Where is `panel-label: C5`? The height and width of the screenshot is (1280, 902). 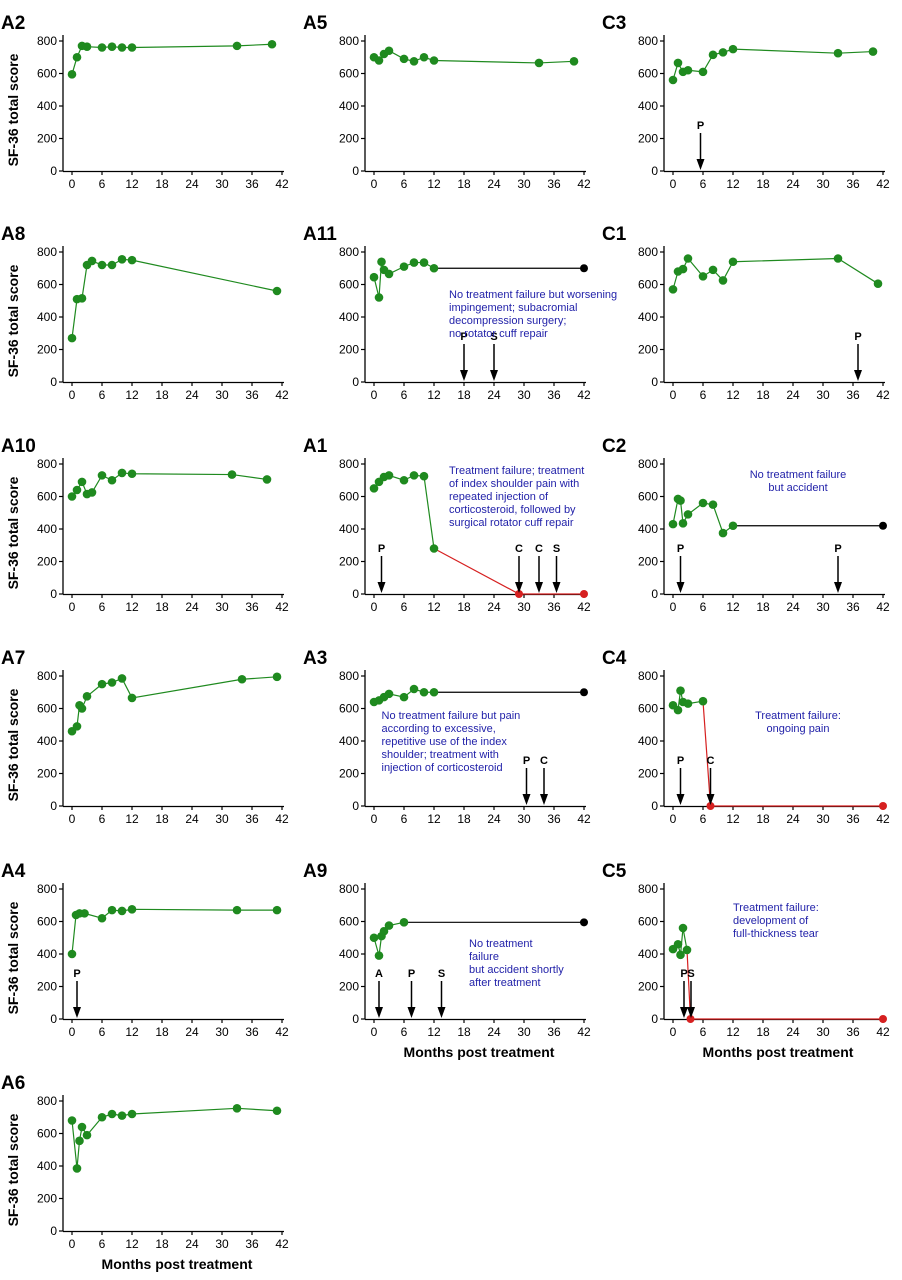
panel-label: C5 is located at coordinates (614, 871).